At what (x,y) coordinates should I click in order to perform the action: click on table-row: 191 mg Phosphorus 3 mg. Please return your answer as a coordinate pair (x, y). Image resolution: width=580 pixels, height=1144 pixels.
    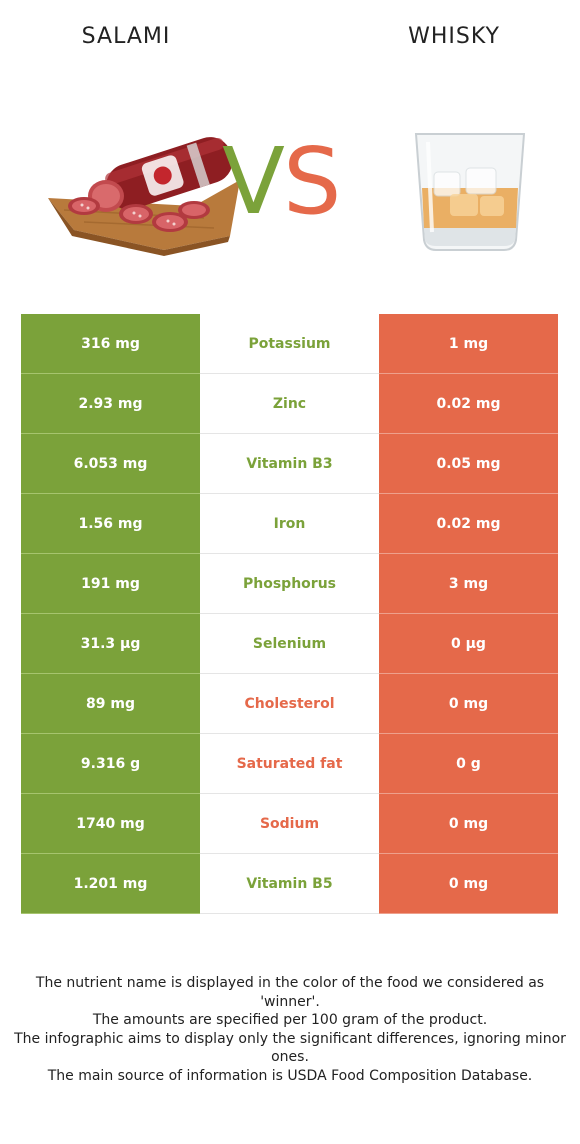
    Looking at the image, I should click on (289, 584).